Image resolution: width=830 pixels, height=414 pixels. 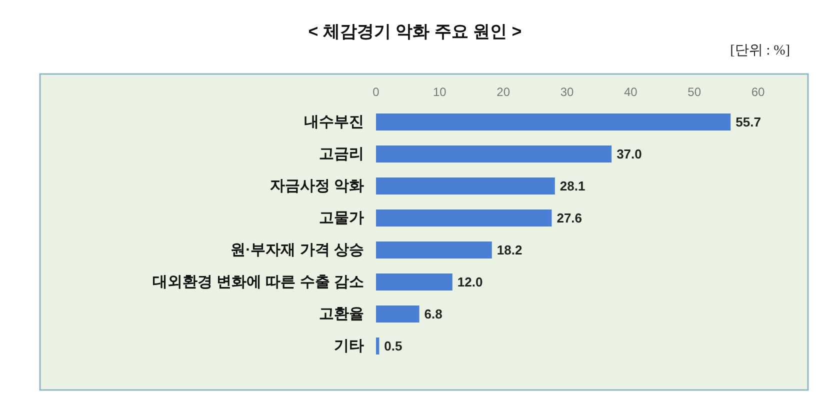 What do you see at coordinates (393, 346) in the screenshot?
I see `data-label: 0.5` at bounding box center [393, 346].